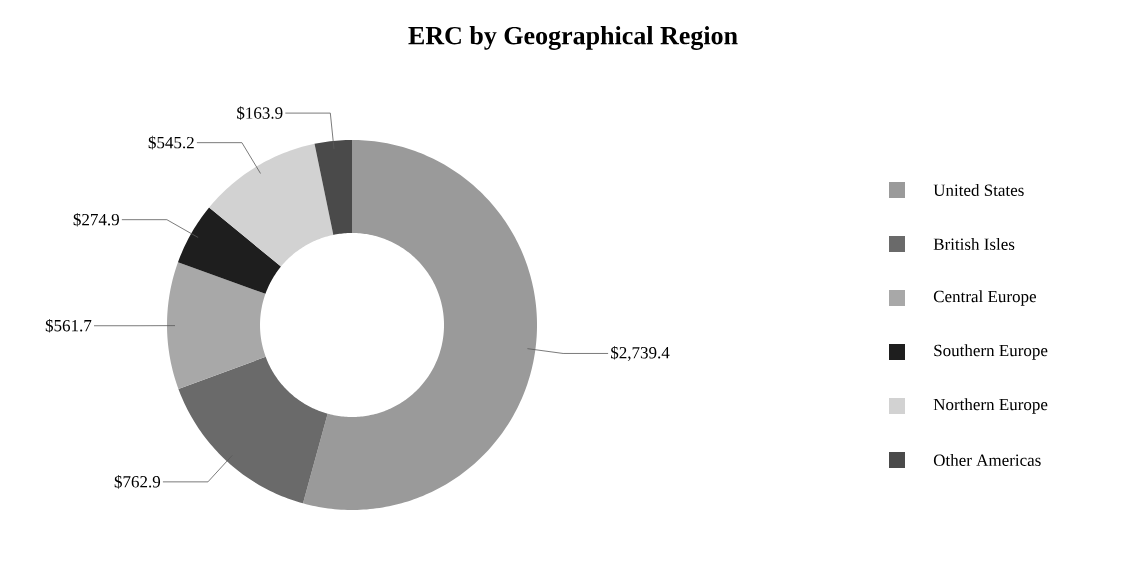 This screenshot has height=569, width=1146. I want to click on data-label: $762.9, so click(137, 482).